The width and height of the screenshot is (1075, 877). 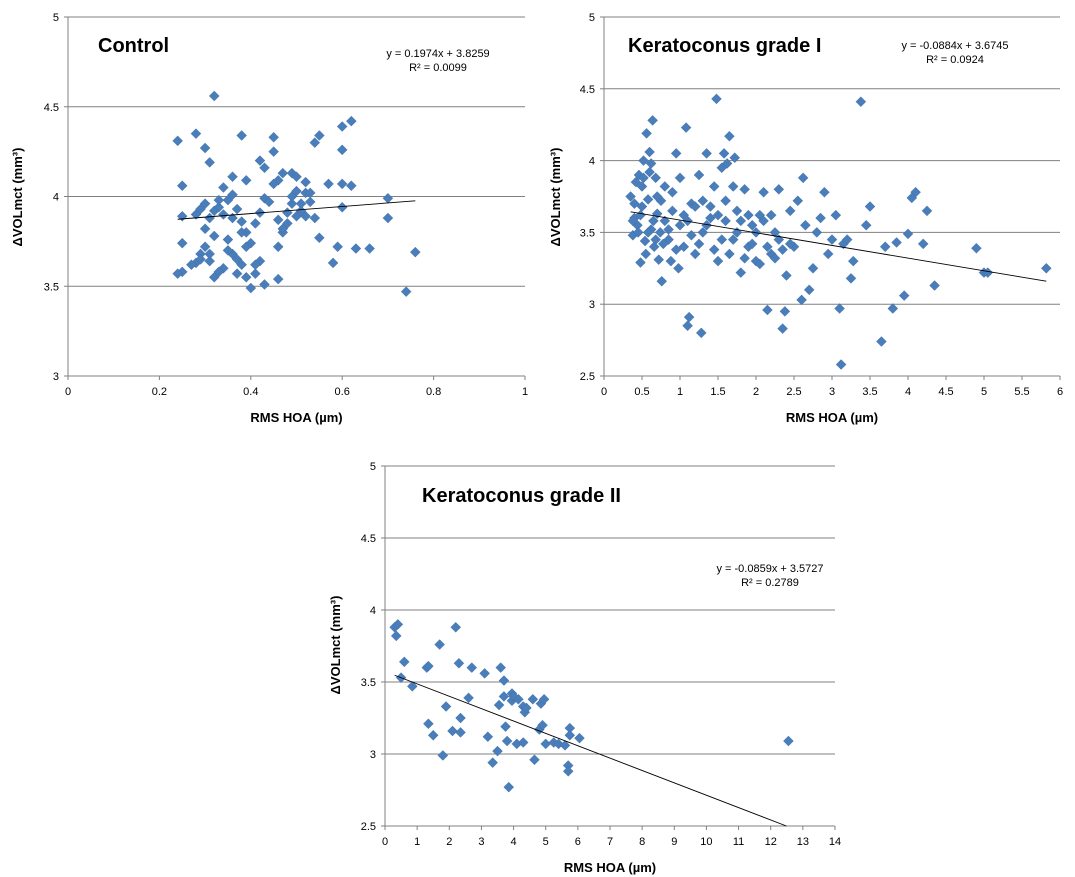 I want to click on x-tick-label: 3, so click(x=832, y=392).